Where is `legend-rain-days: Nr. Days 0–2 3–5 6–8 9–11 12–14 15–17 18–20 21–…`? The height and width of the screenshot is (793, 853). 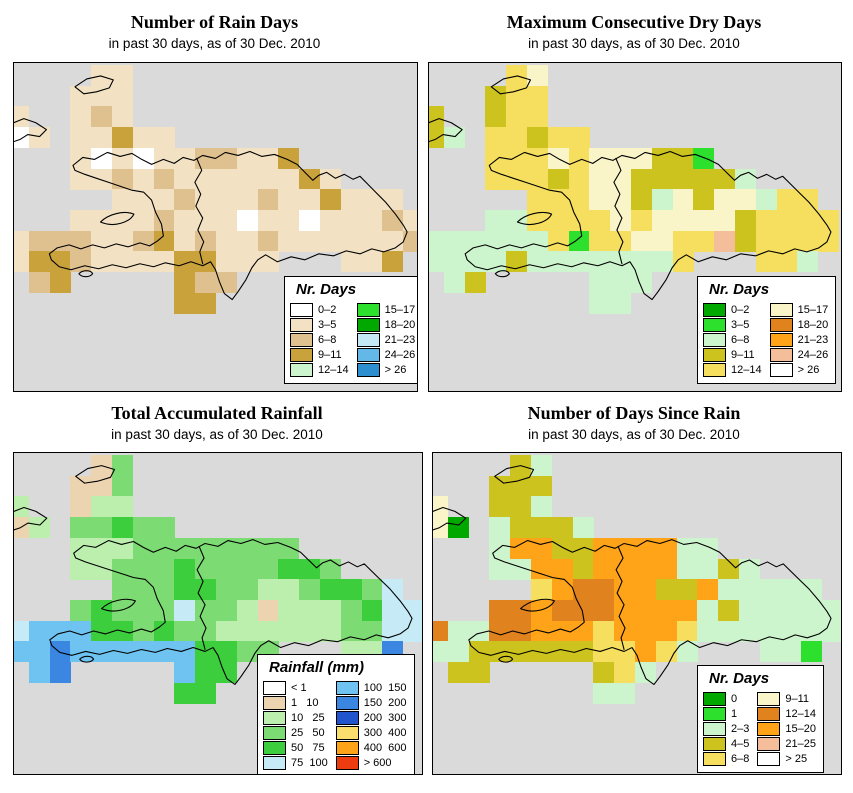 legend-rain-days: Nr. Days 0–2 3–5 6–8 9–11 12–14 15–17 18–20 21–… is located at coordinates (350, 330).